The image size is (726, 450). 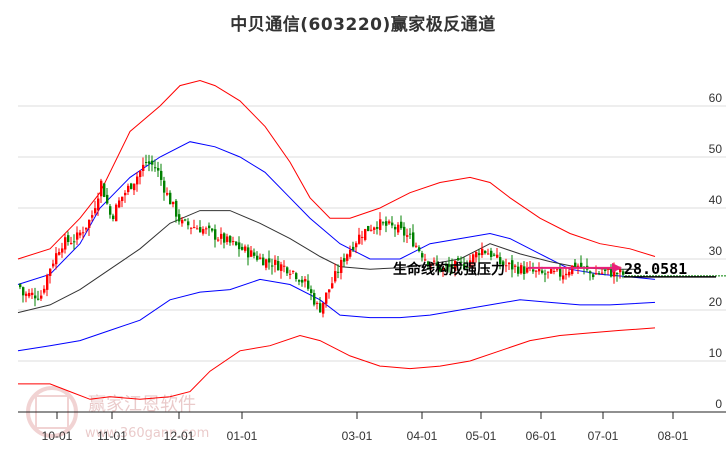 What do you see at coordinates (57, 436) in the screenshot?
I see `x-tick-label: 10-01` at bounding box center [57, 436].